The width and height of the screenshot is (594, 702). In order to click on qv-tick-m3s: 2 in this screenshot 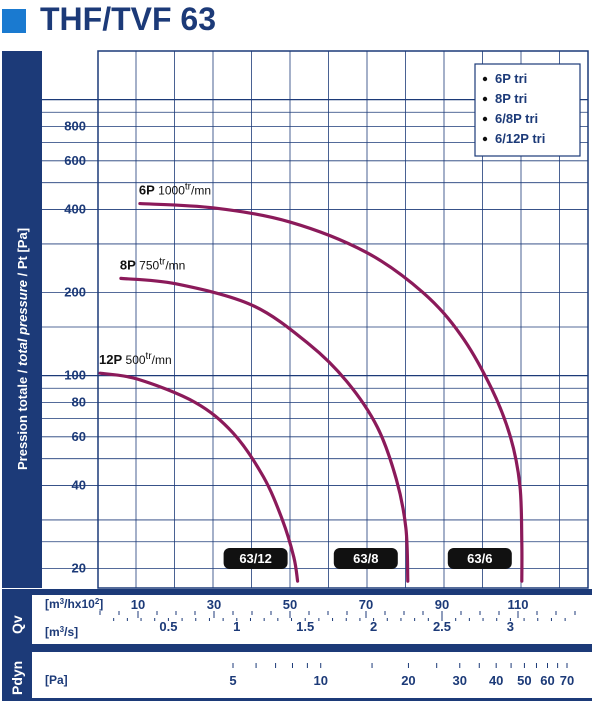, I will do `click(373, 626)`.